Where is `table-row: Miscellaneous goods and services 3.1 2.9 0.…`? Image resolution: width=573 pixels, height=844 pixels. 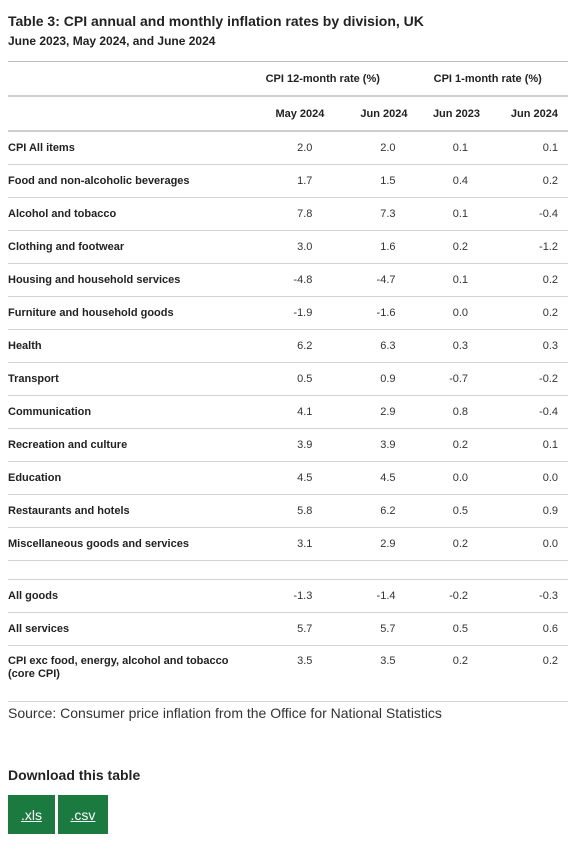
table-row: Miscellaneous goods and services 3.1 2.9 0.… is located at coordinates (288, 544).